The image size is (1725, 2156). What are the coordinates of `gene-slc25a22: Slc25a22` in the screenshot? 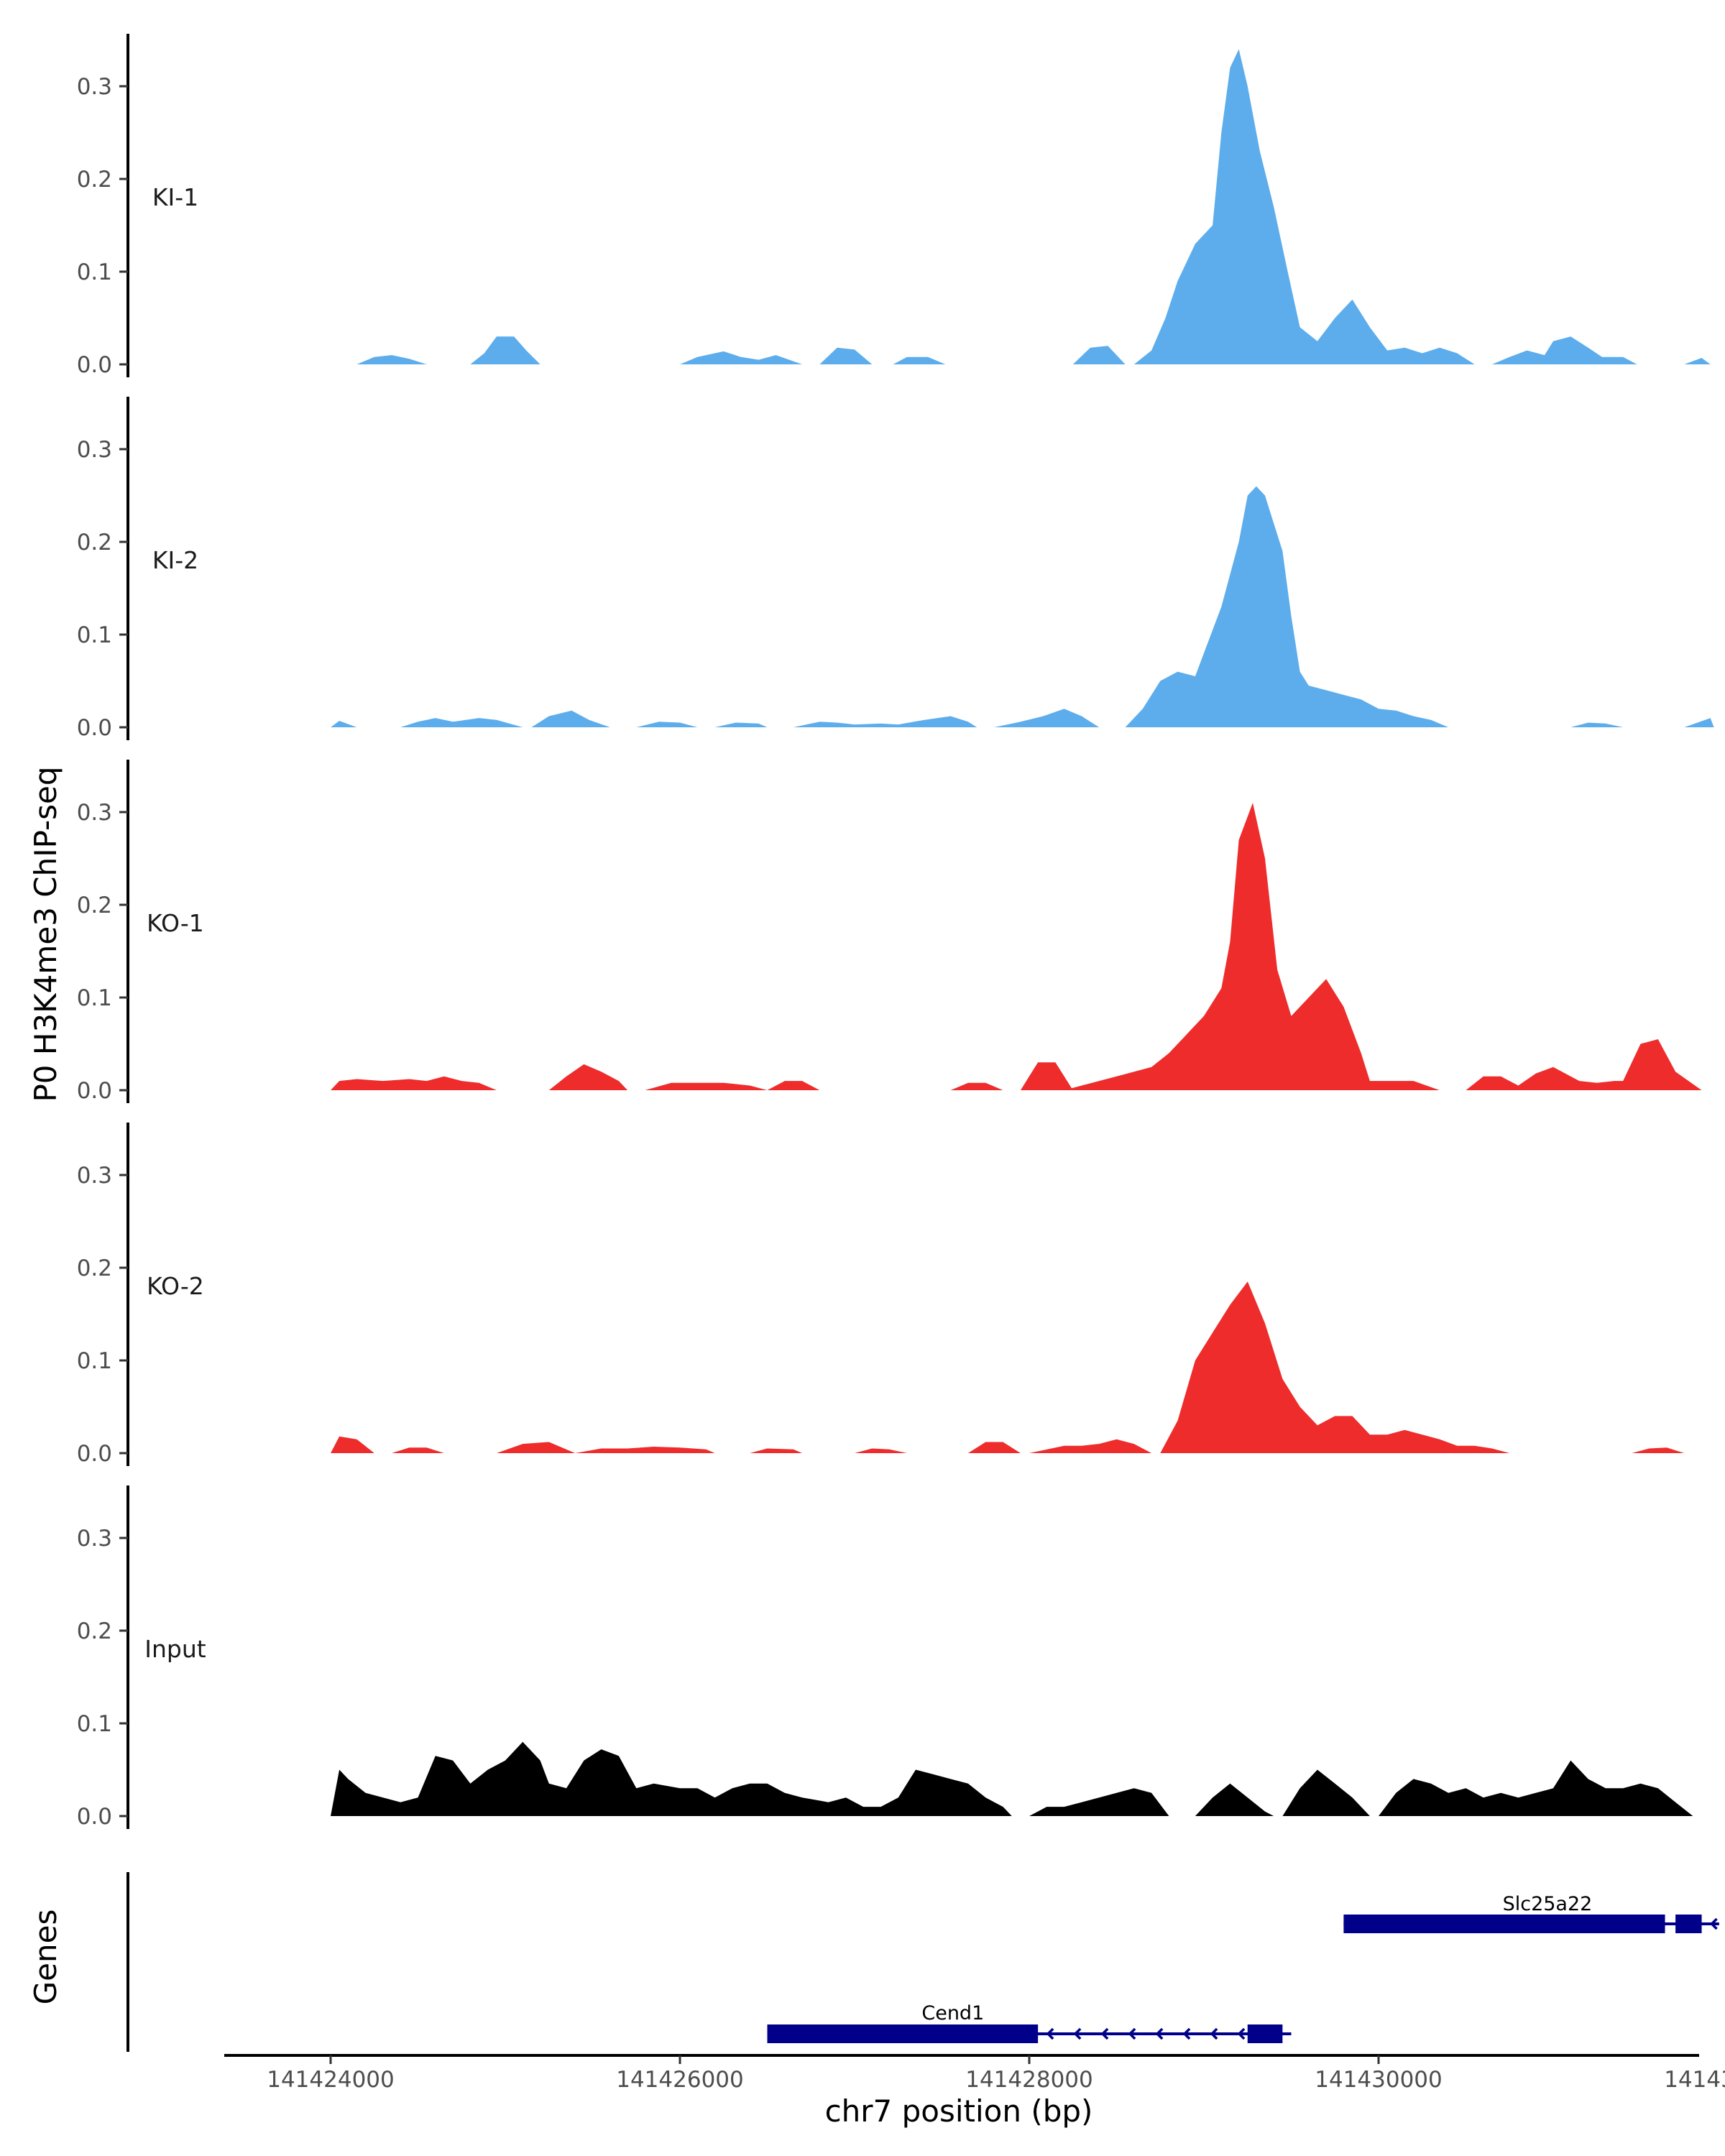 It's located at (1531, 1913).